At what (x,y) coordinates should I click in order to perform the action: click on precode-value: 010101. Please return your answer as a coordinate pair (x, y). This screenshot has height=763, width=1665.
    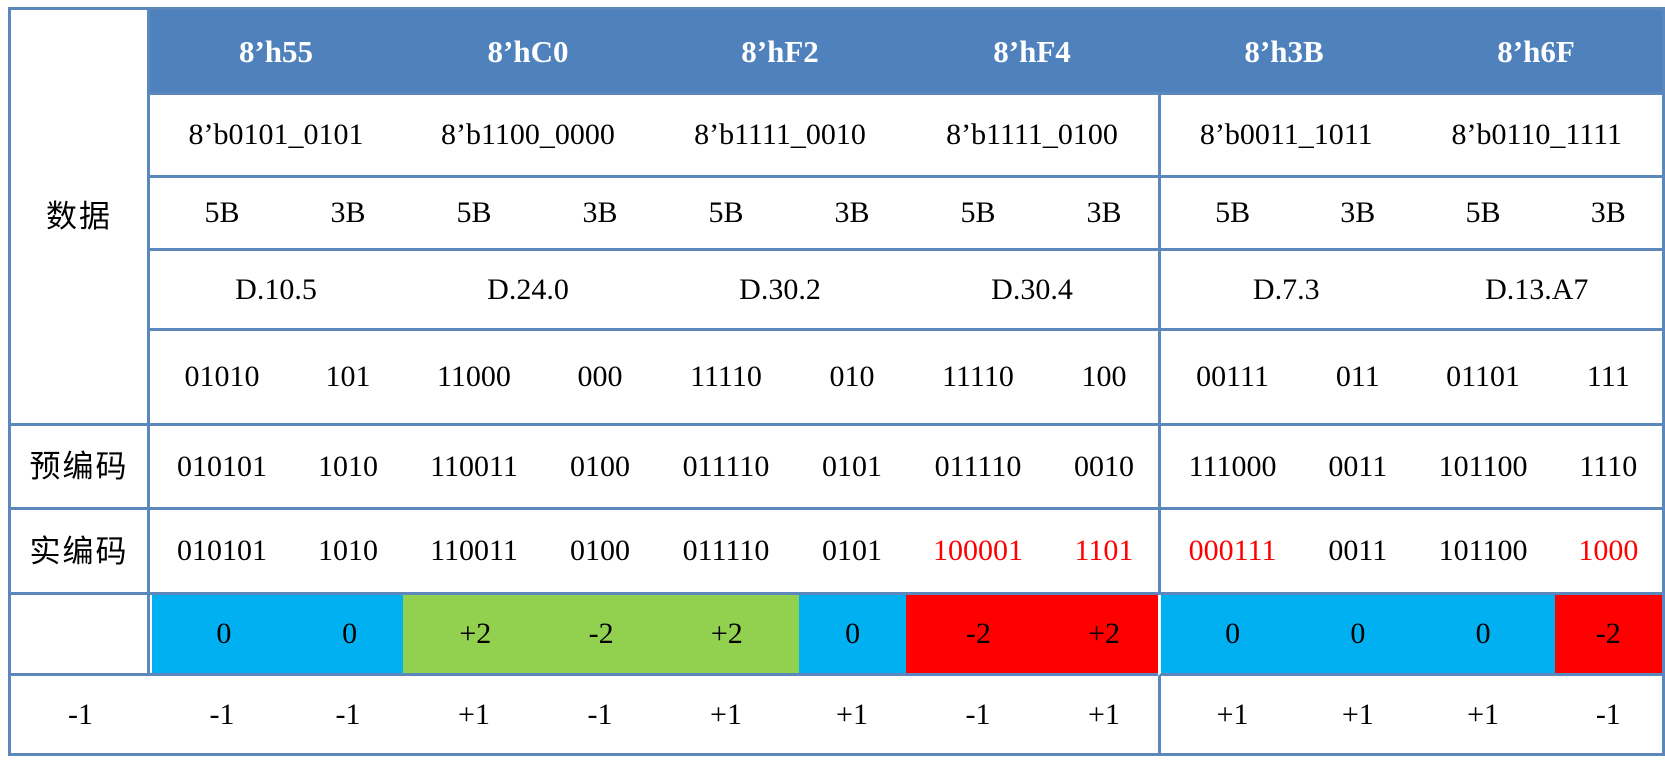
    Looking at the image, I should click on (222, 466).